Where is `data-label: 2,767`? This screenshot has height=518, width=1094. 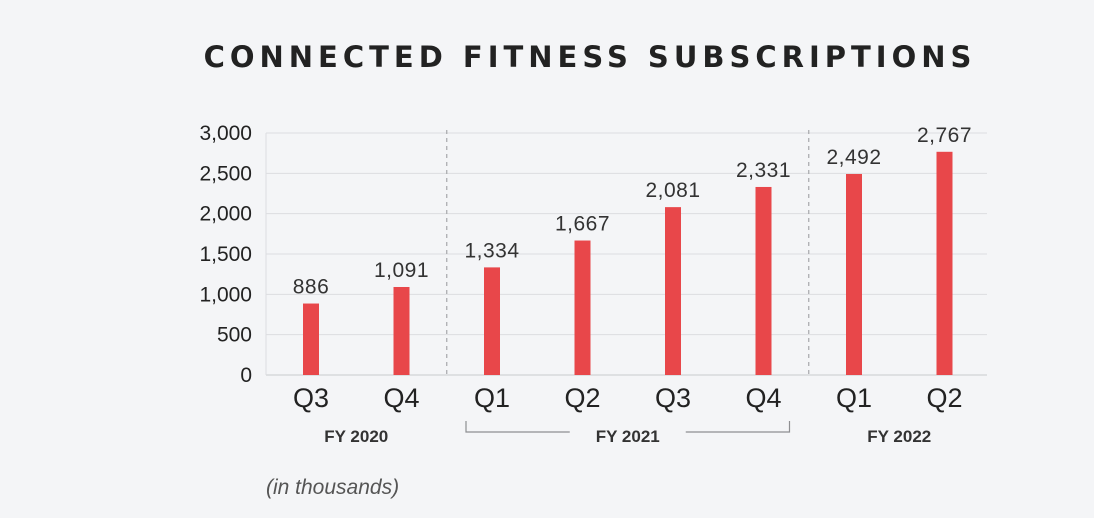
data-label: 2,767 is located at coordinates (944, 135).